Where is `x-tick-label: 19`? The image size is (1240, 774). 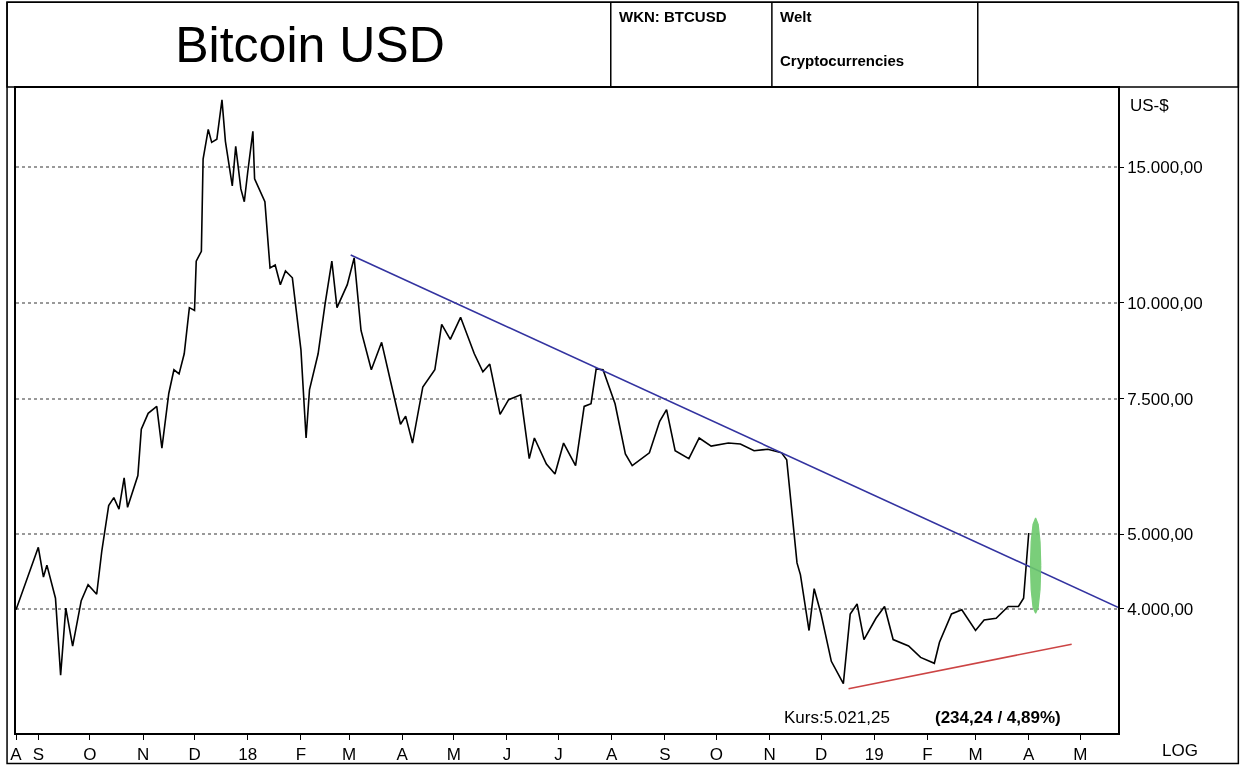
x-tick-label: 19 is located at coordinates (874, 755).